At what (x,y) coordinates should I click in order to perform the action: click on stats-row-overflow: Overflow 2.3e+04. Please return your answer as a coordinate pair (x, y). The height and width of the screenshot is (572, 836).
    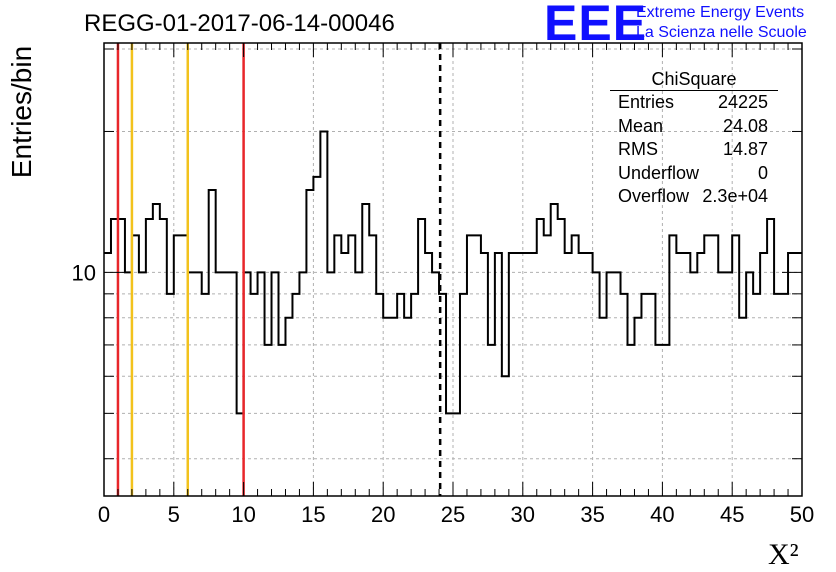
    Looking at the image, I should click on (694, 197).